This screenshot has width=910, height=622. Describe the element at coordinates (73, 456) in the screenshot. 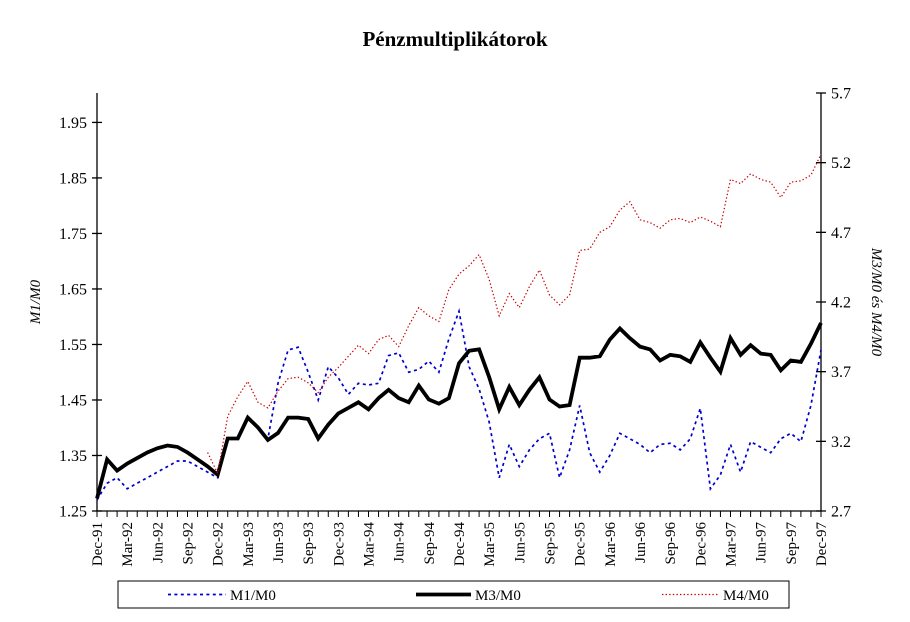

I see `y-axis-left-tick-label: 1.35` at that location.